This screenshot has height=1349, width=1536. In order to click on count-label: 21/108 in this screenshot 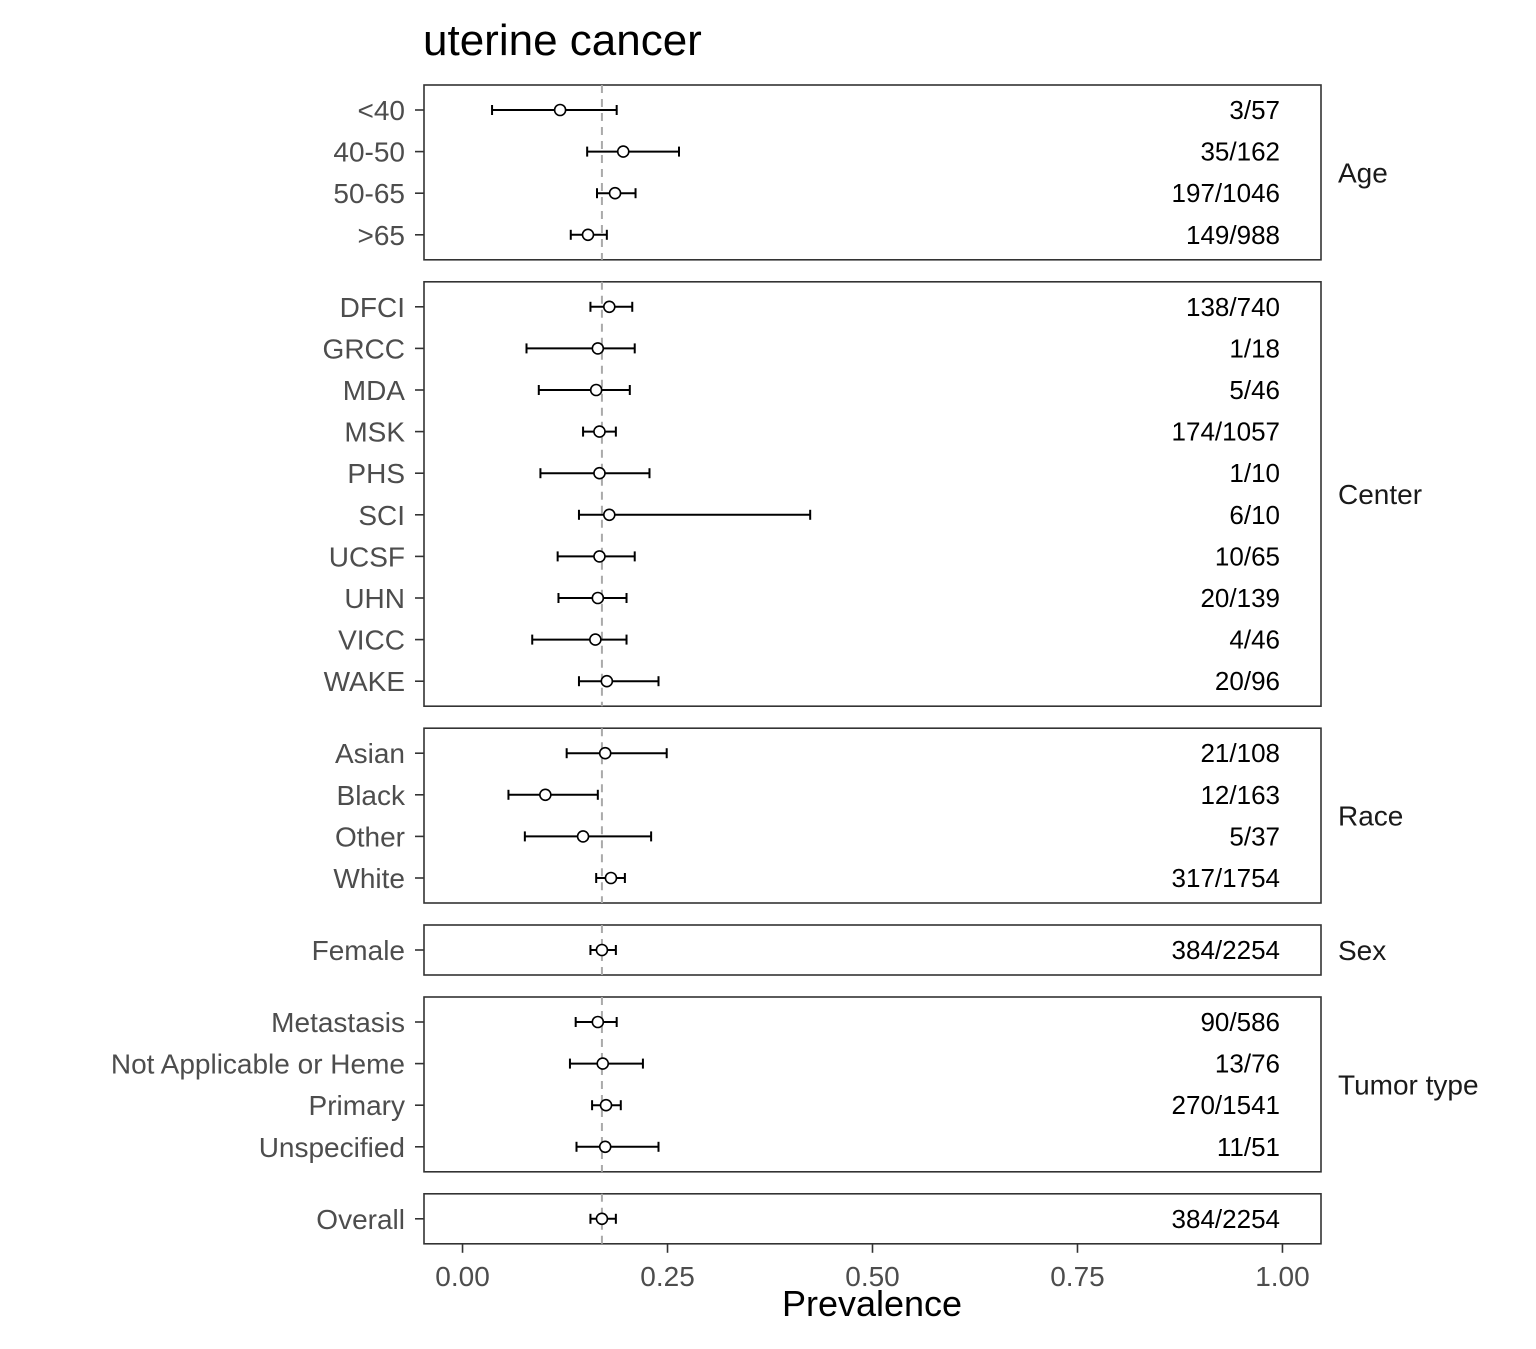, I will do `click(1240, 753)`.